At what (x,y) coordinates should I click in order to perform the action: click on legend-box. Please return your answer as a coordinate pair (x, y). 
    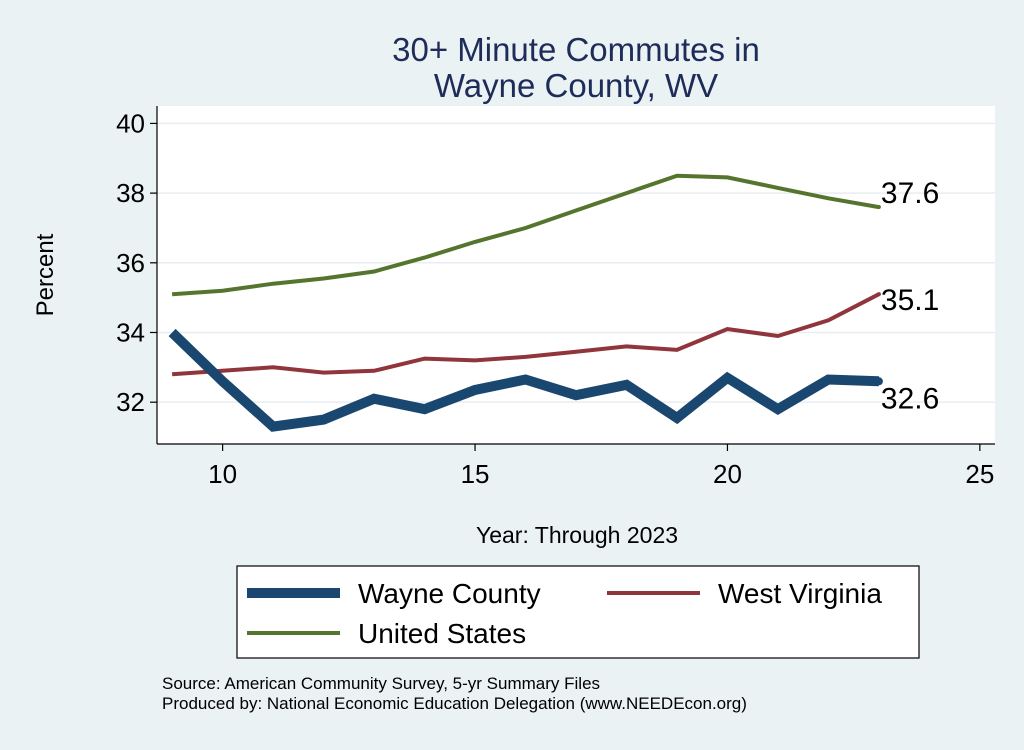
    Looking at the image, I should click on (578, 612).